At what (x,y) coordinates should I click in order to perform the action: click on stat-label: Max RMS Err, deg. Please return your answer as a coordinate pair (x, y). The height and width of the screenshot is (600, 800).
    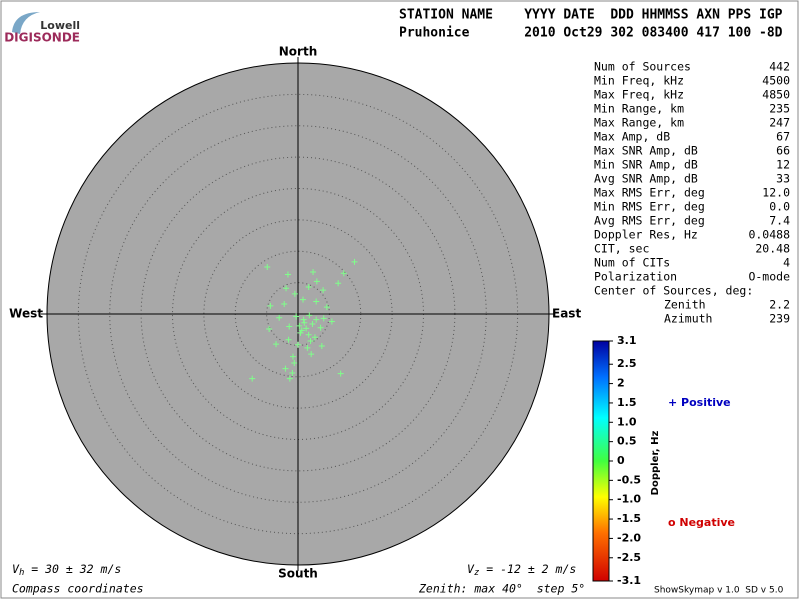
    Looking at the image, I should click on (649, 193).